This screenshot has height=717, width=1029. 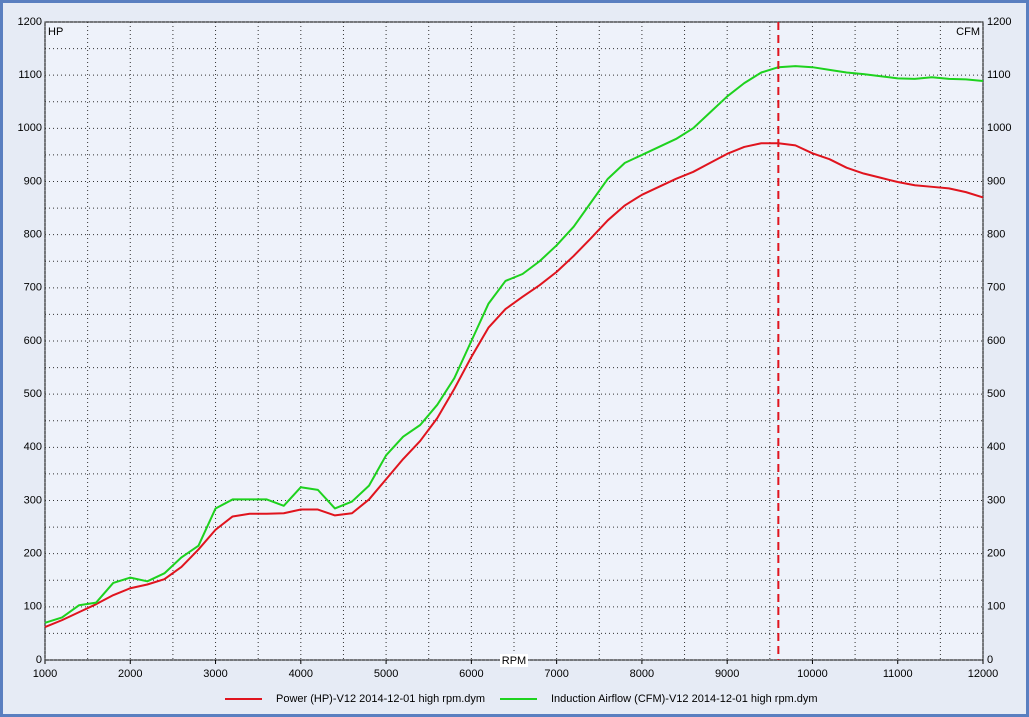 I want to click on y-tick-label: 300, so click(x=33, y=500).